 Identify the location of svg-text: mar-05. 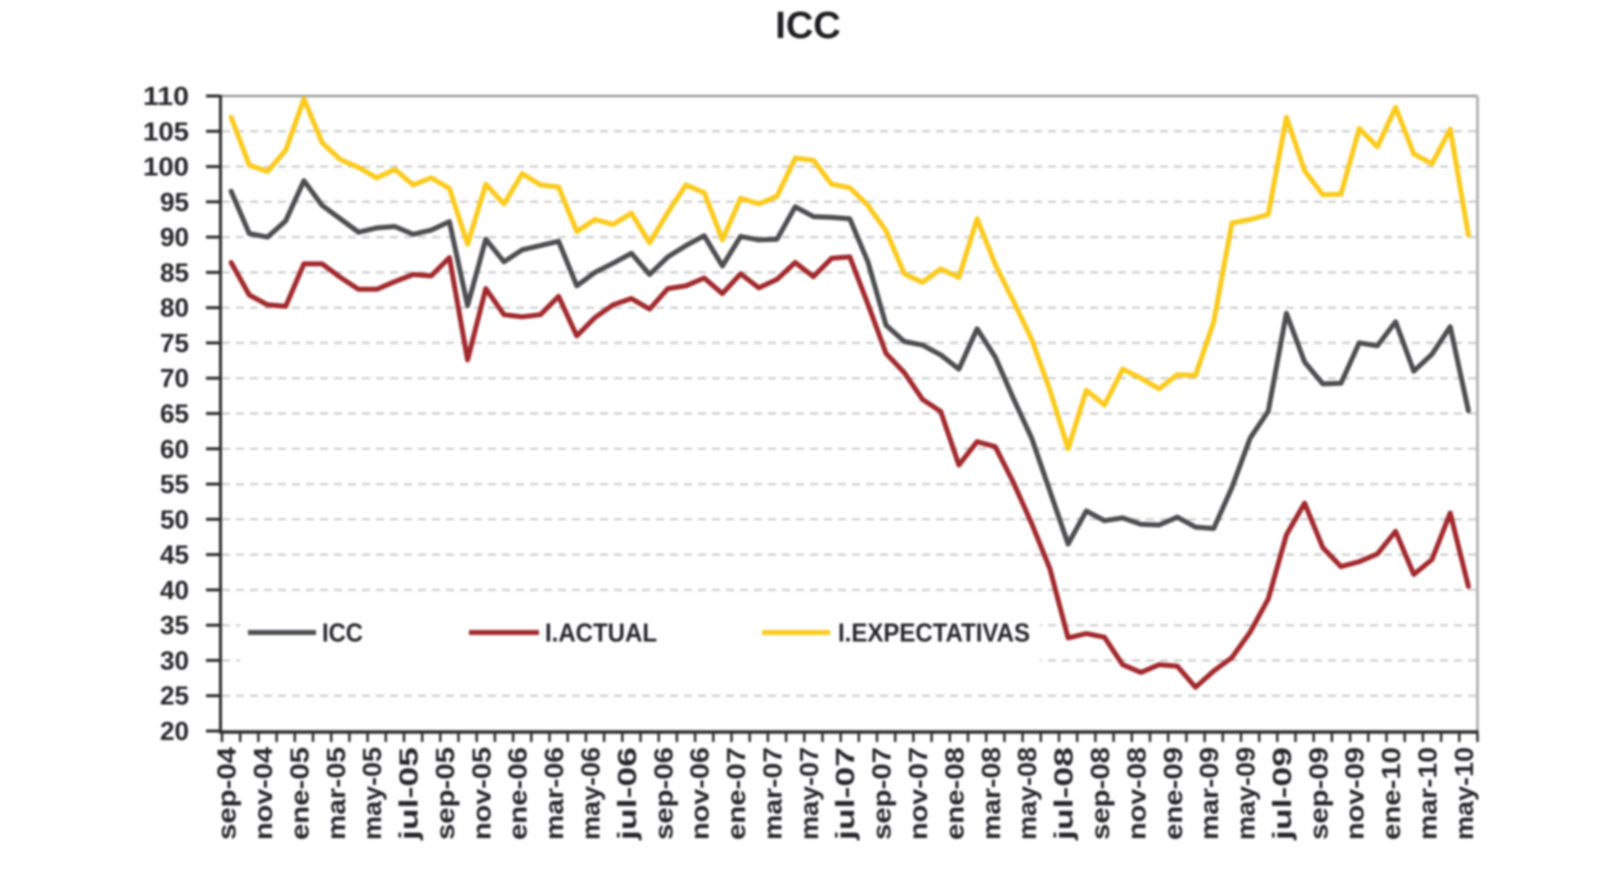
(336, 793).